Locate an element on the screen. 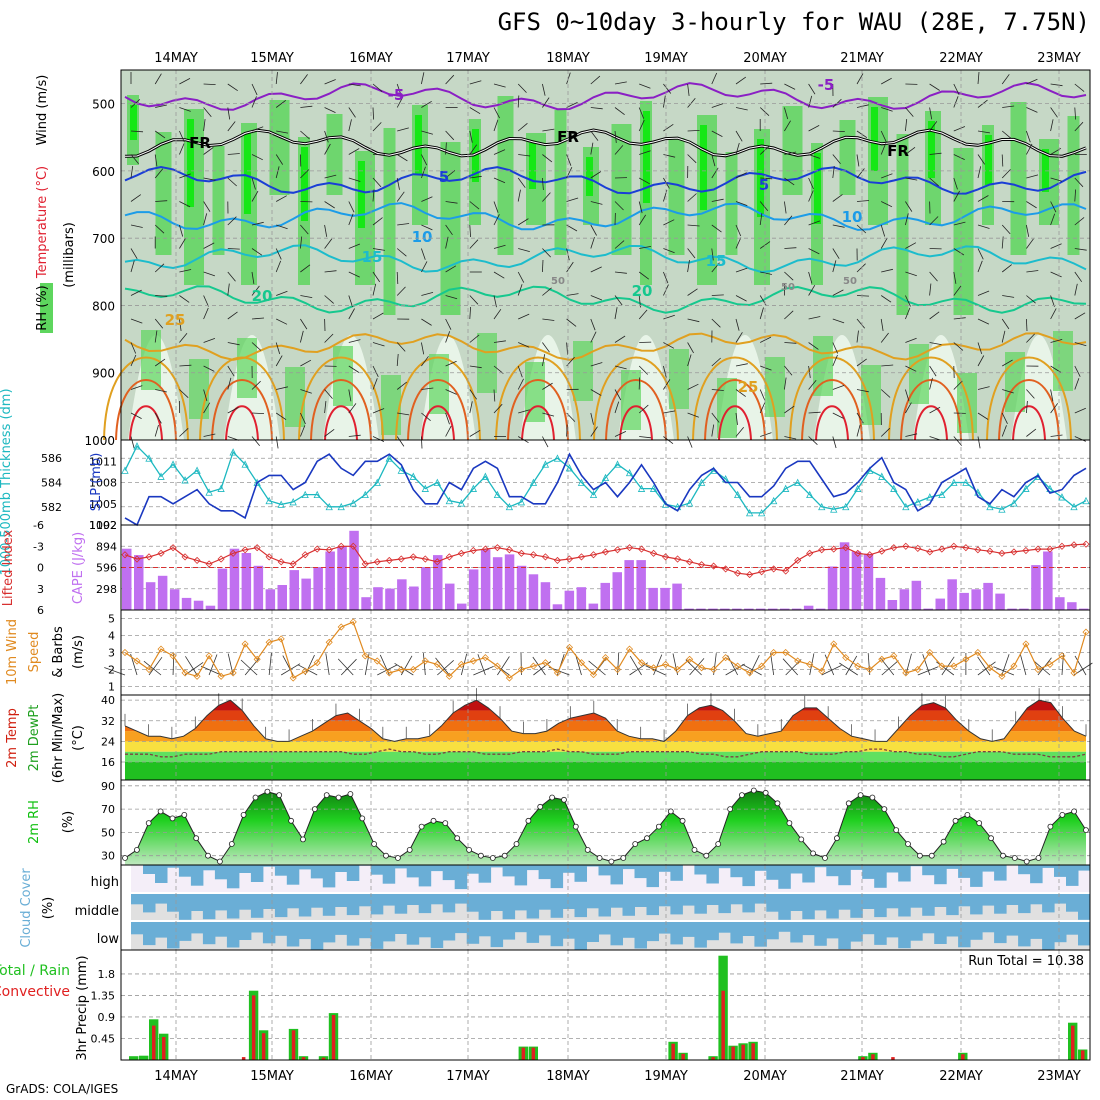  date-label-top: 18MAY is located at coordinates (568, 58).